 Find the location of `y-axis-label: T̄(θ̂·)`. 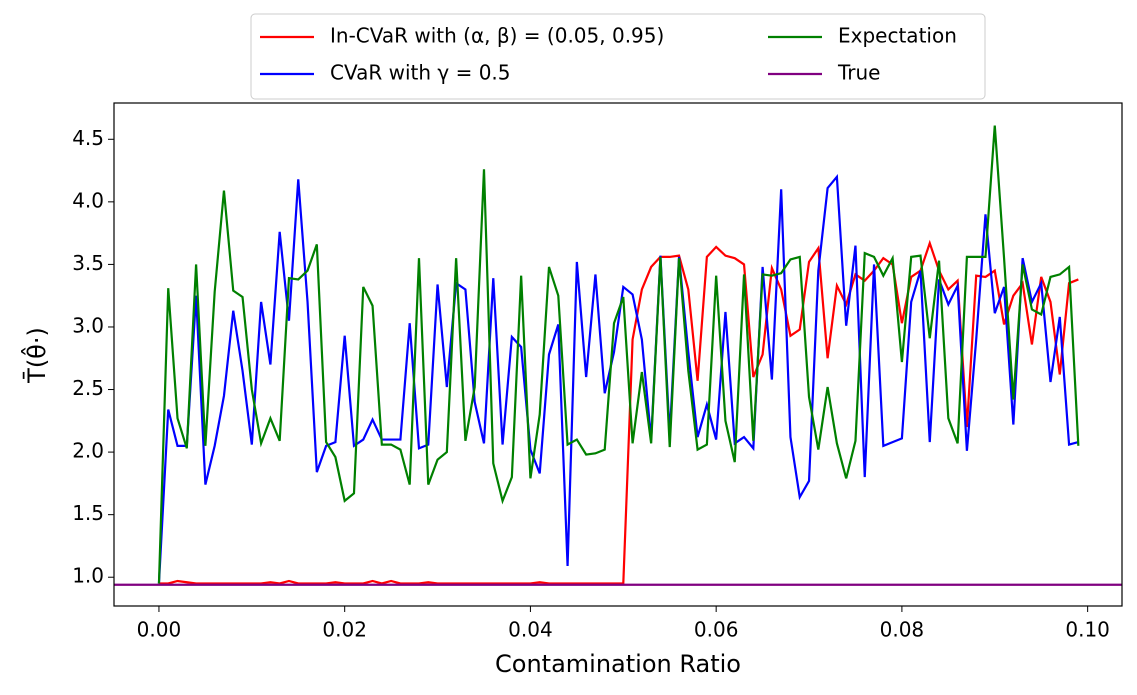

y-axis-label: T̄(θ̂·) is located at coordinates (36, 355).